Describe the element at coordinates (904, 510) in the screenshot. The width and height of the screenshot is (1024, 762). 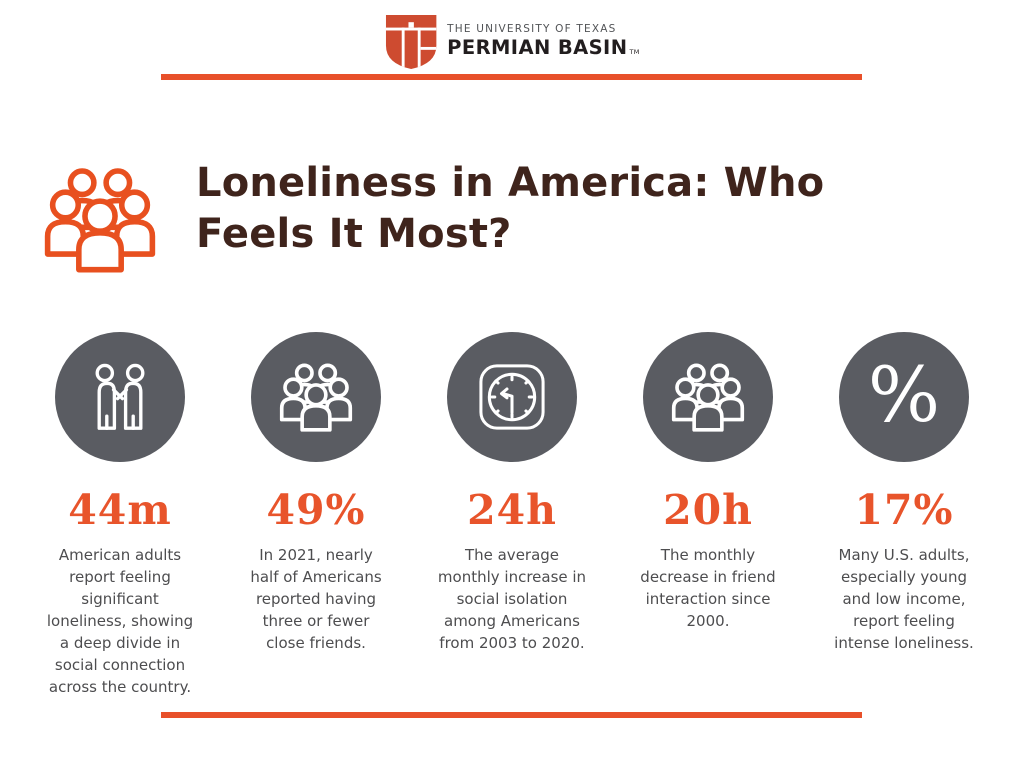
I see `stat-value: 17%` at that location.